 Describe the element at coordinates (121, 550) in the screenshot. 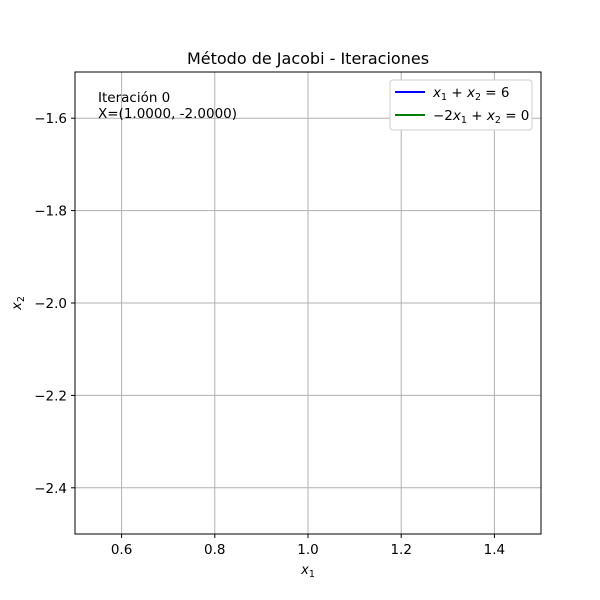

I see `x-tick-label: 0.6` at that location.